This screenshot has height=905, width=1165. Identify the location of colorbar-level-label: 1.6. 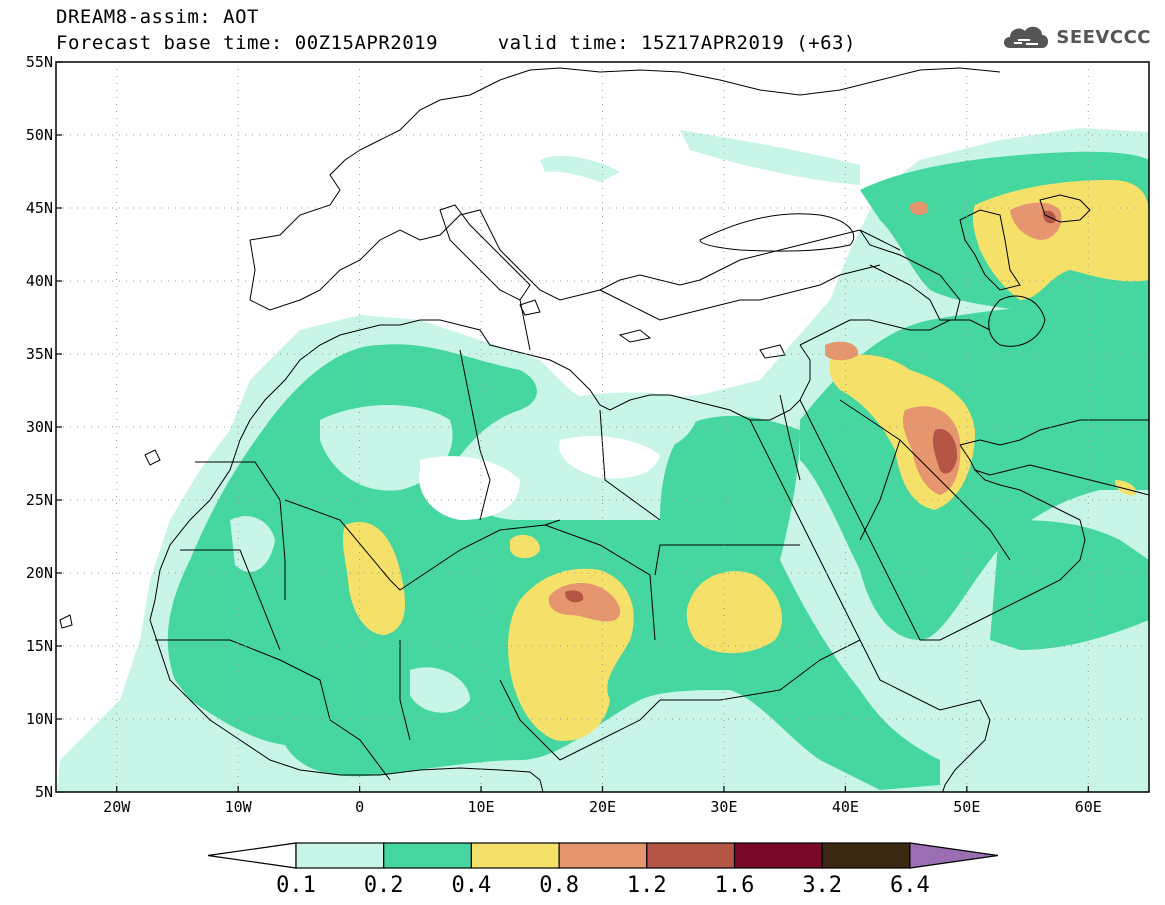
(735, 885).